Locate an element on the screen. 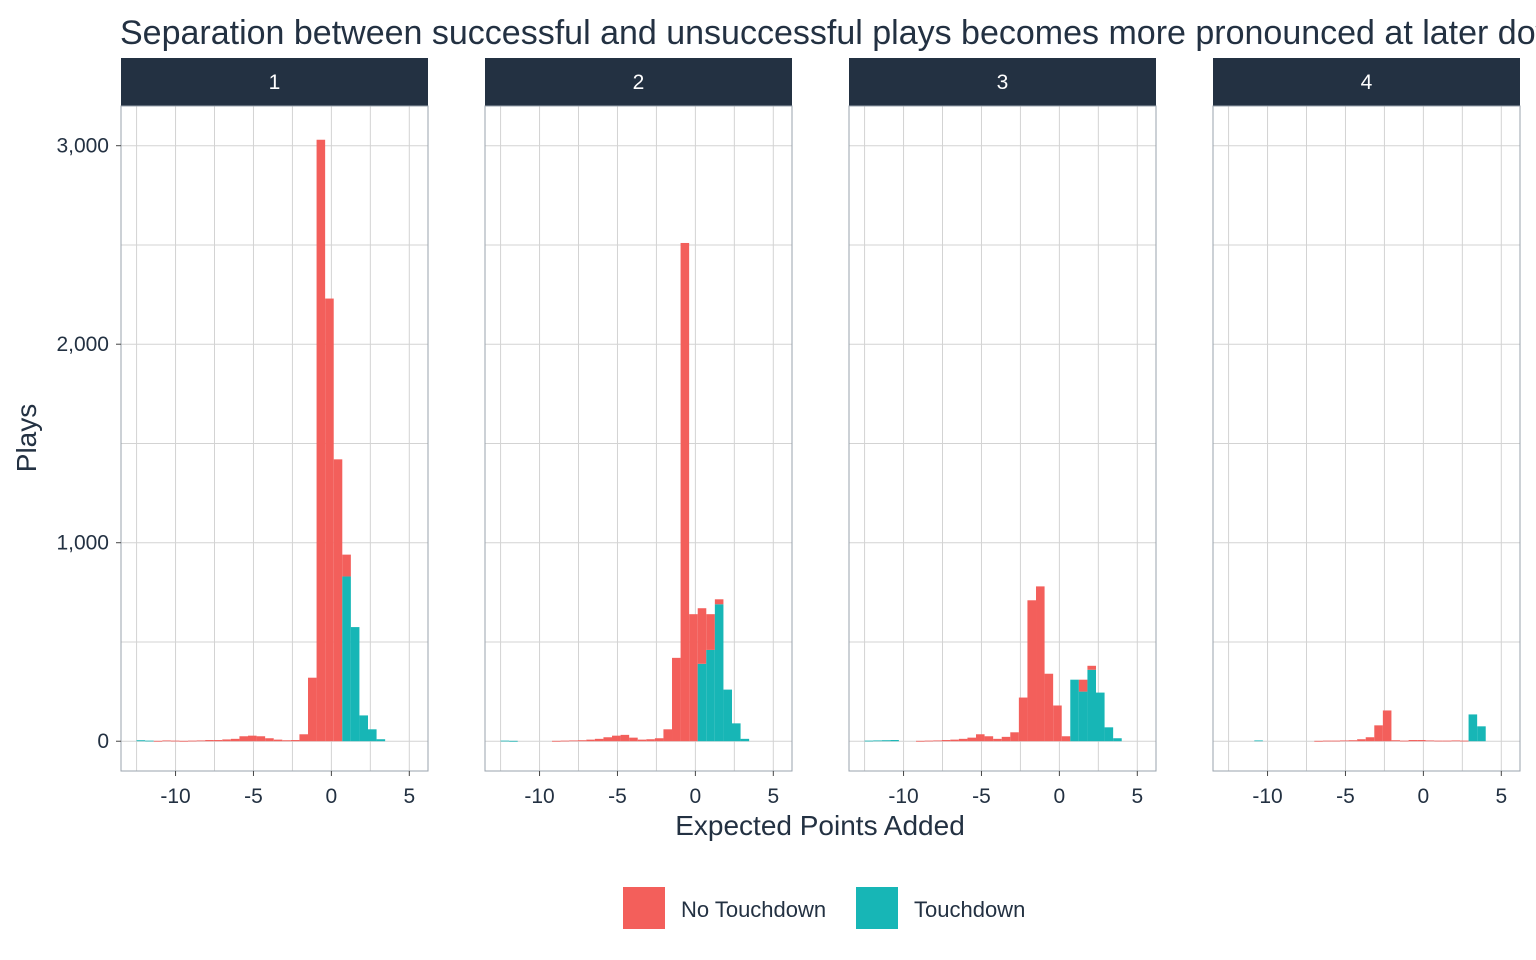 The image size is (1536, 960). legend-label: Touchdown is located at coordinates (969, 909).